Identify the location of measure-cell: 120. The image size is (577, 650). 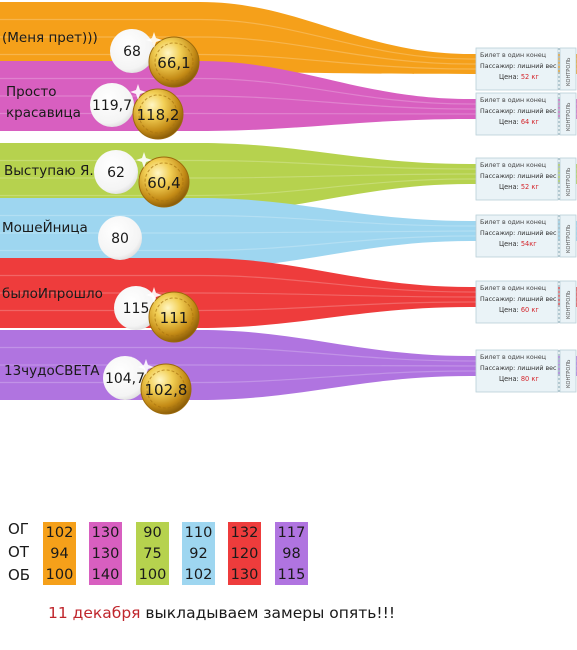
(244, 553).